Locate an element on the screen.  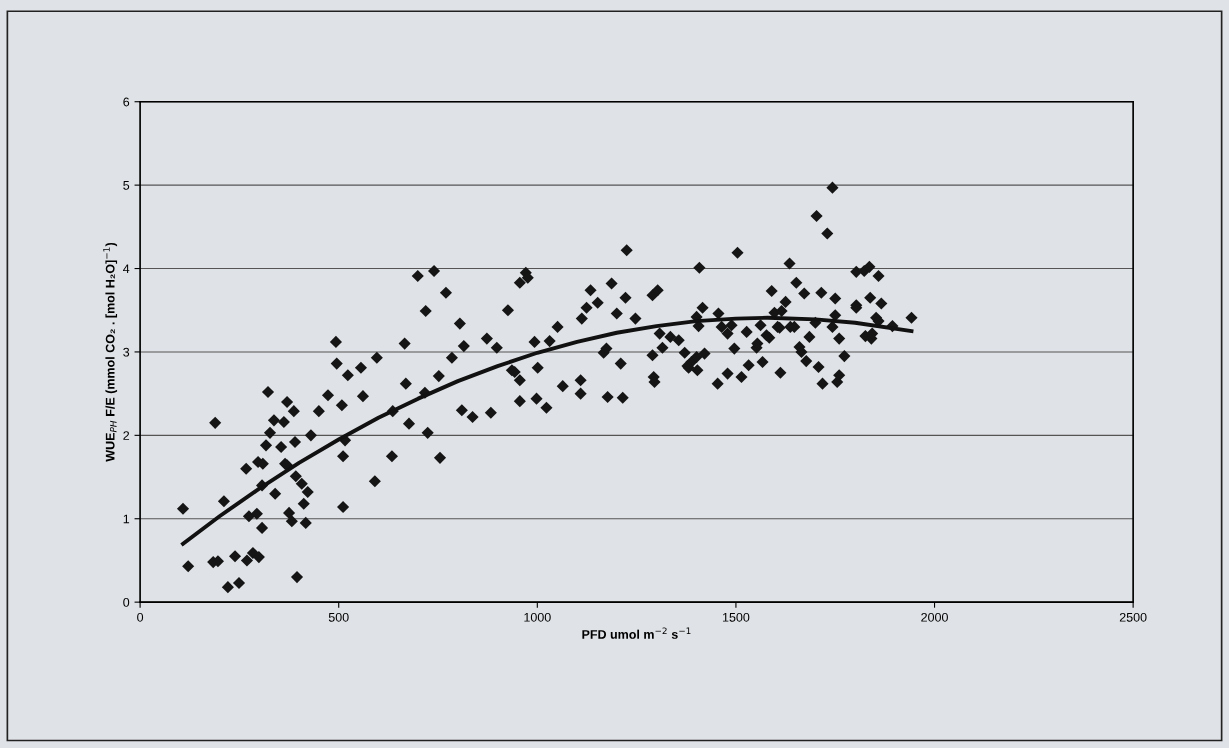
x-tick-label: 2000 is located at coordinates (934, 617).